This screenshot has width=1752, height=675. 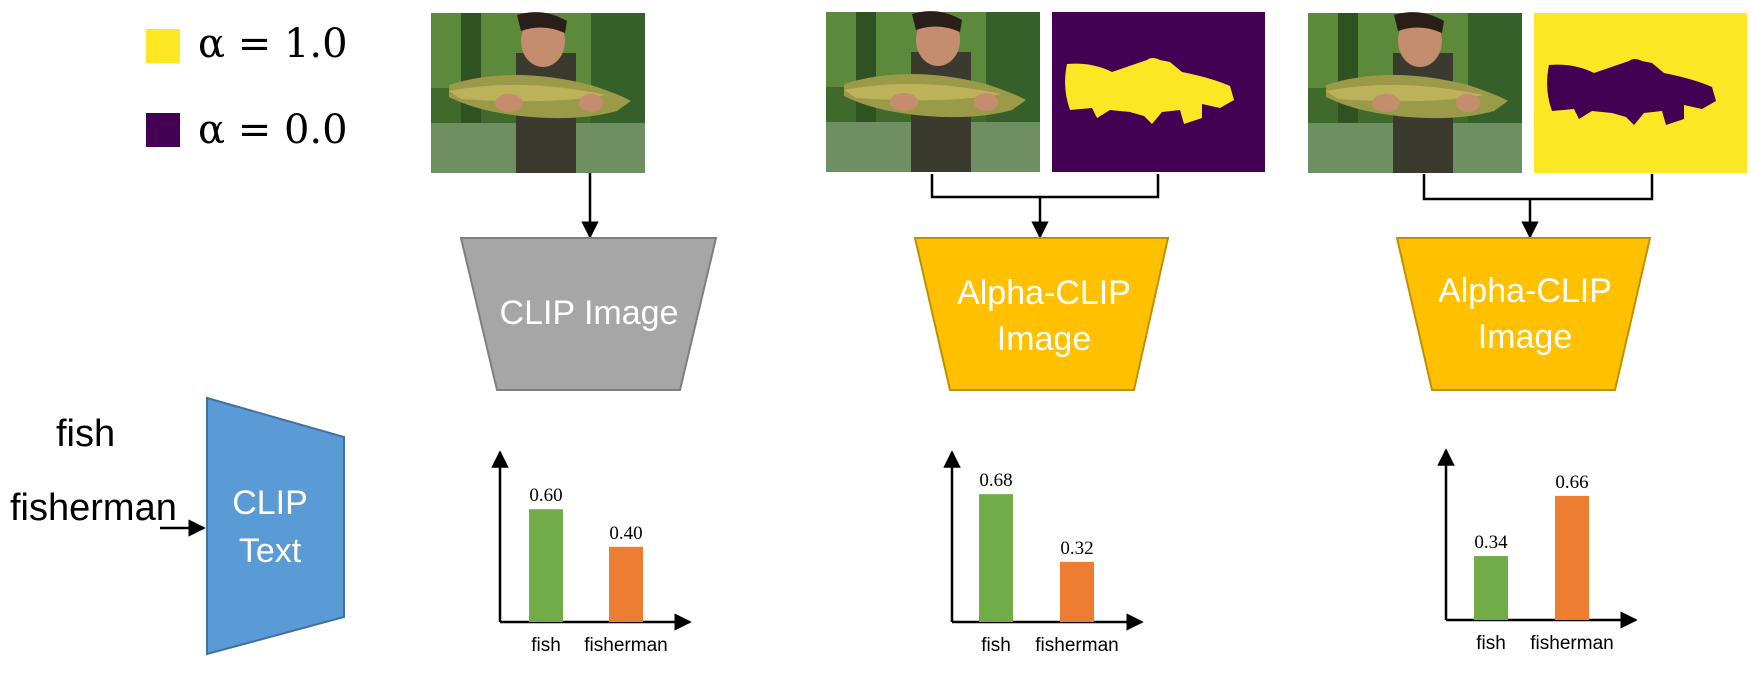 I want to click on legend-label-alpha-1: α = 1.0, so click(x=273, y=44).